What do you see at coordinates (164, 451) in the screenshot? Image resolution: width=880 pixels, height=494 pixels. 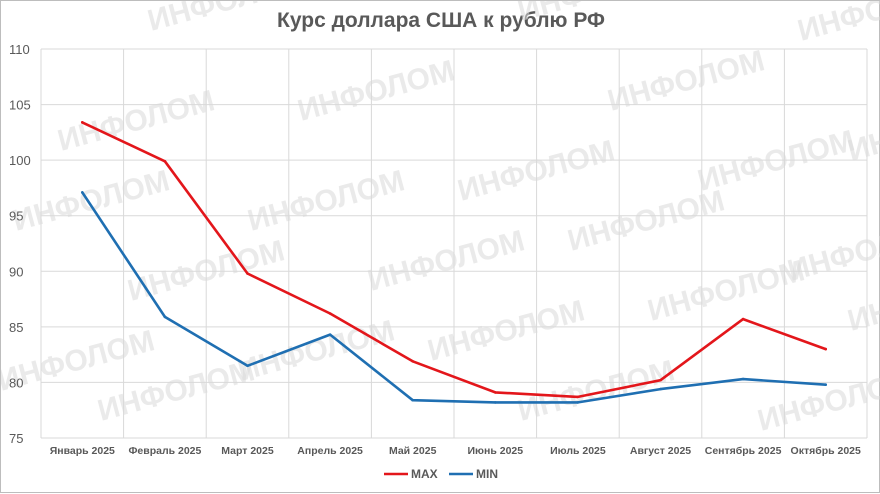 I see `x-tick-label: Февраль 2025` at bounding box center [164, 451].